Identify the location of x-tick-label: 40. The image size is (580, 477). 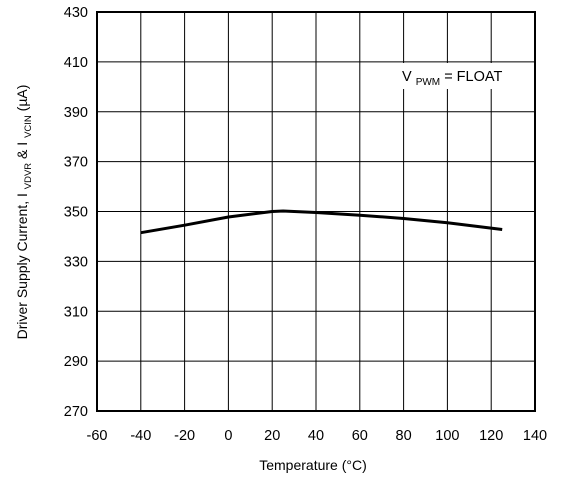
(316, 436).